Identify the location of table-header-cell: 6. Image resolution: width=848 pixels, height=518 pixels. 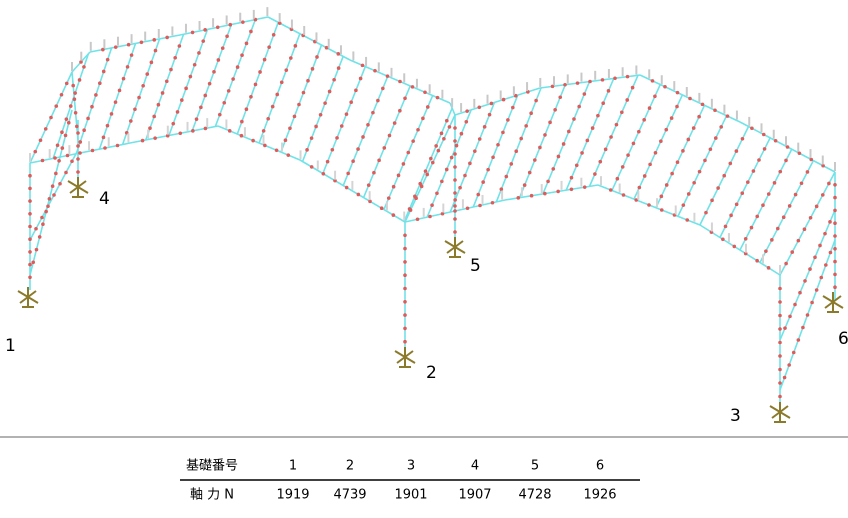
(600, 466).